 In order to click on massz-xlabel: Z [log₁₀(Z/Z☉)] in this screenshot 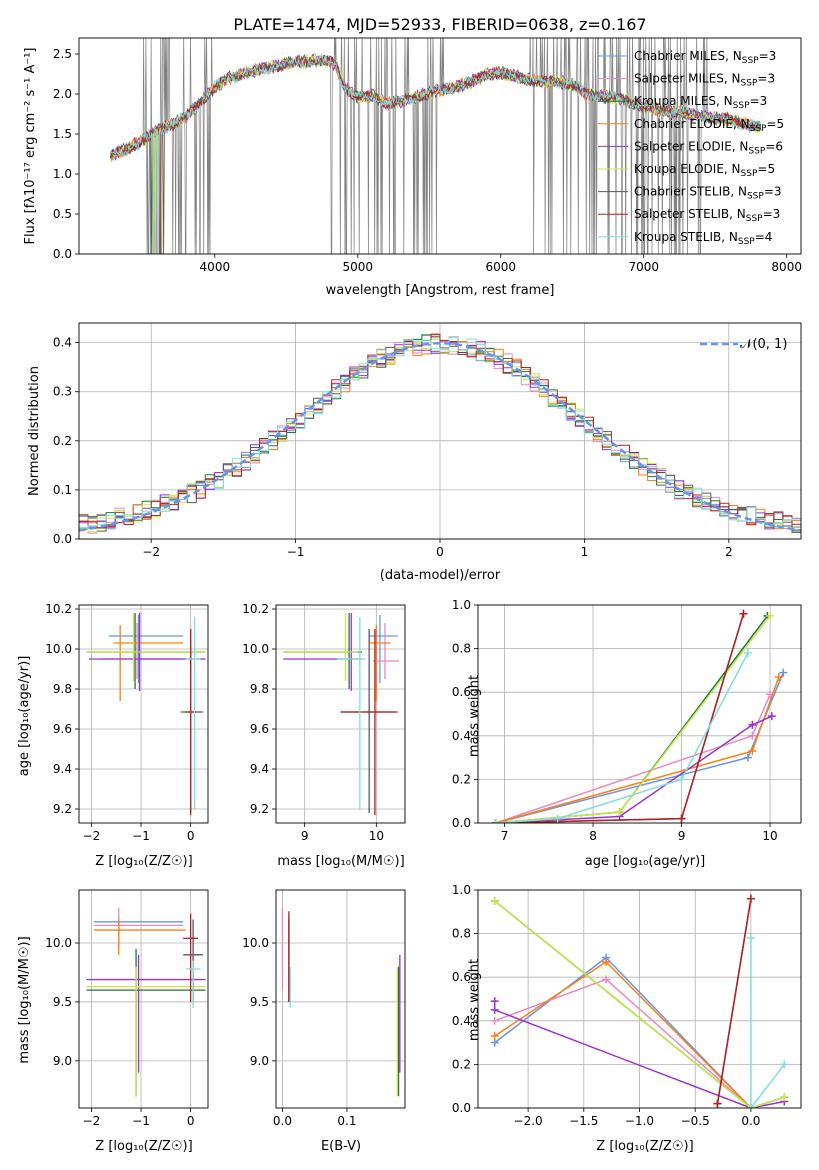, I will do `click(143, 1146)`.